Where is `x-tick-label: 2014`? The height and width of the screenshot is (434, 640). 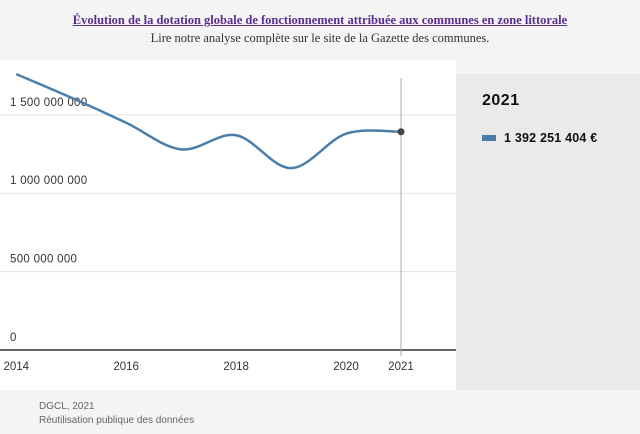 x-tick-label: 2014 is located at coordinates (16, 367).